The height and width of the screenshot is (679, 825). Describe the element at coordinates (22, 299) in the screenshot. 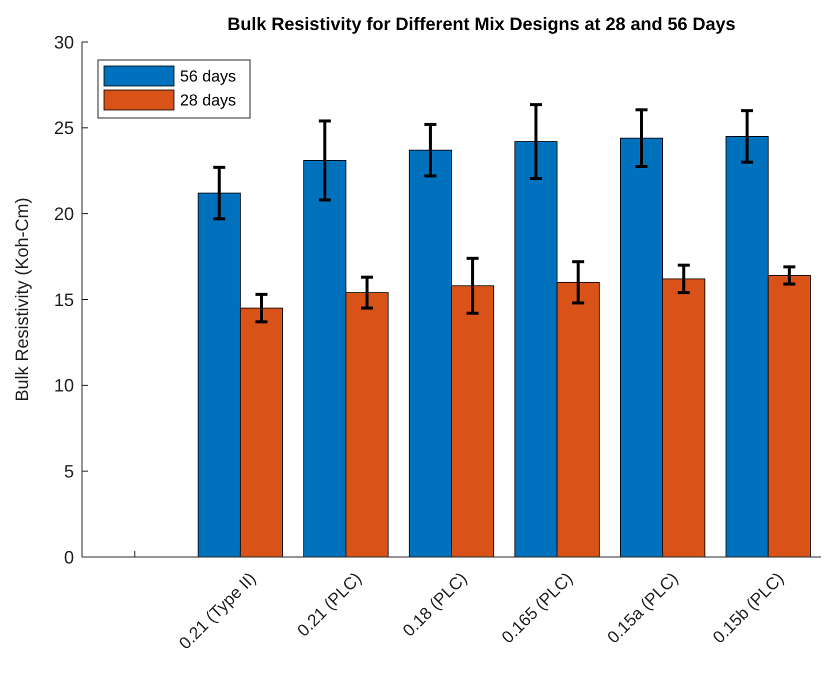

I see `y-axis-title: Bulk Resistivity (Koh-Cm)` at that location.